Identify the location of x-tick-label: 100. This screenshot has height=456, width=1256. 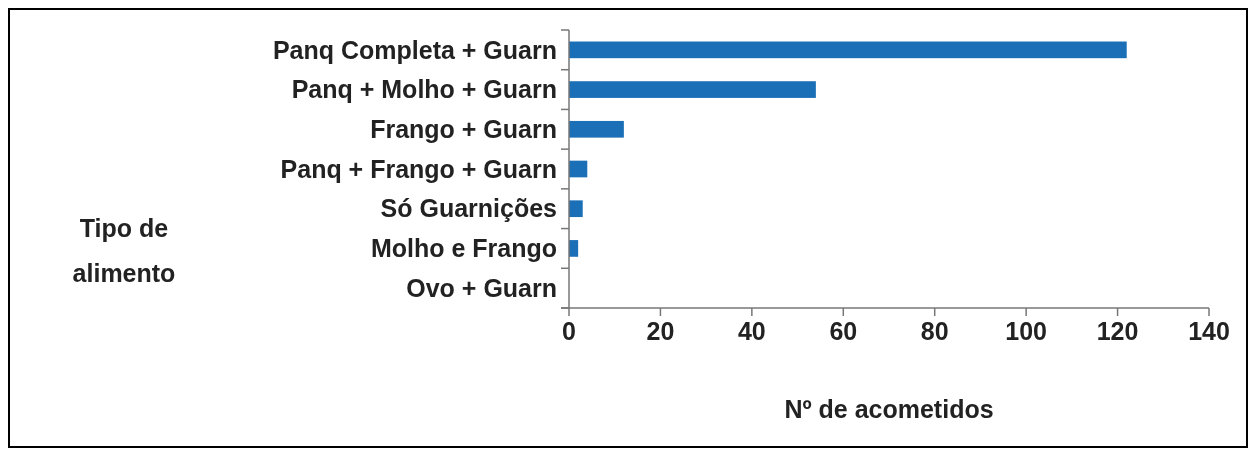
(1026, 331).